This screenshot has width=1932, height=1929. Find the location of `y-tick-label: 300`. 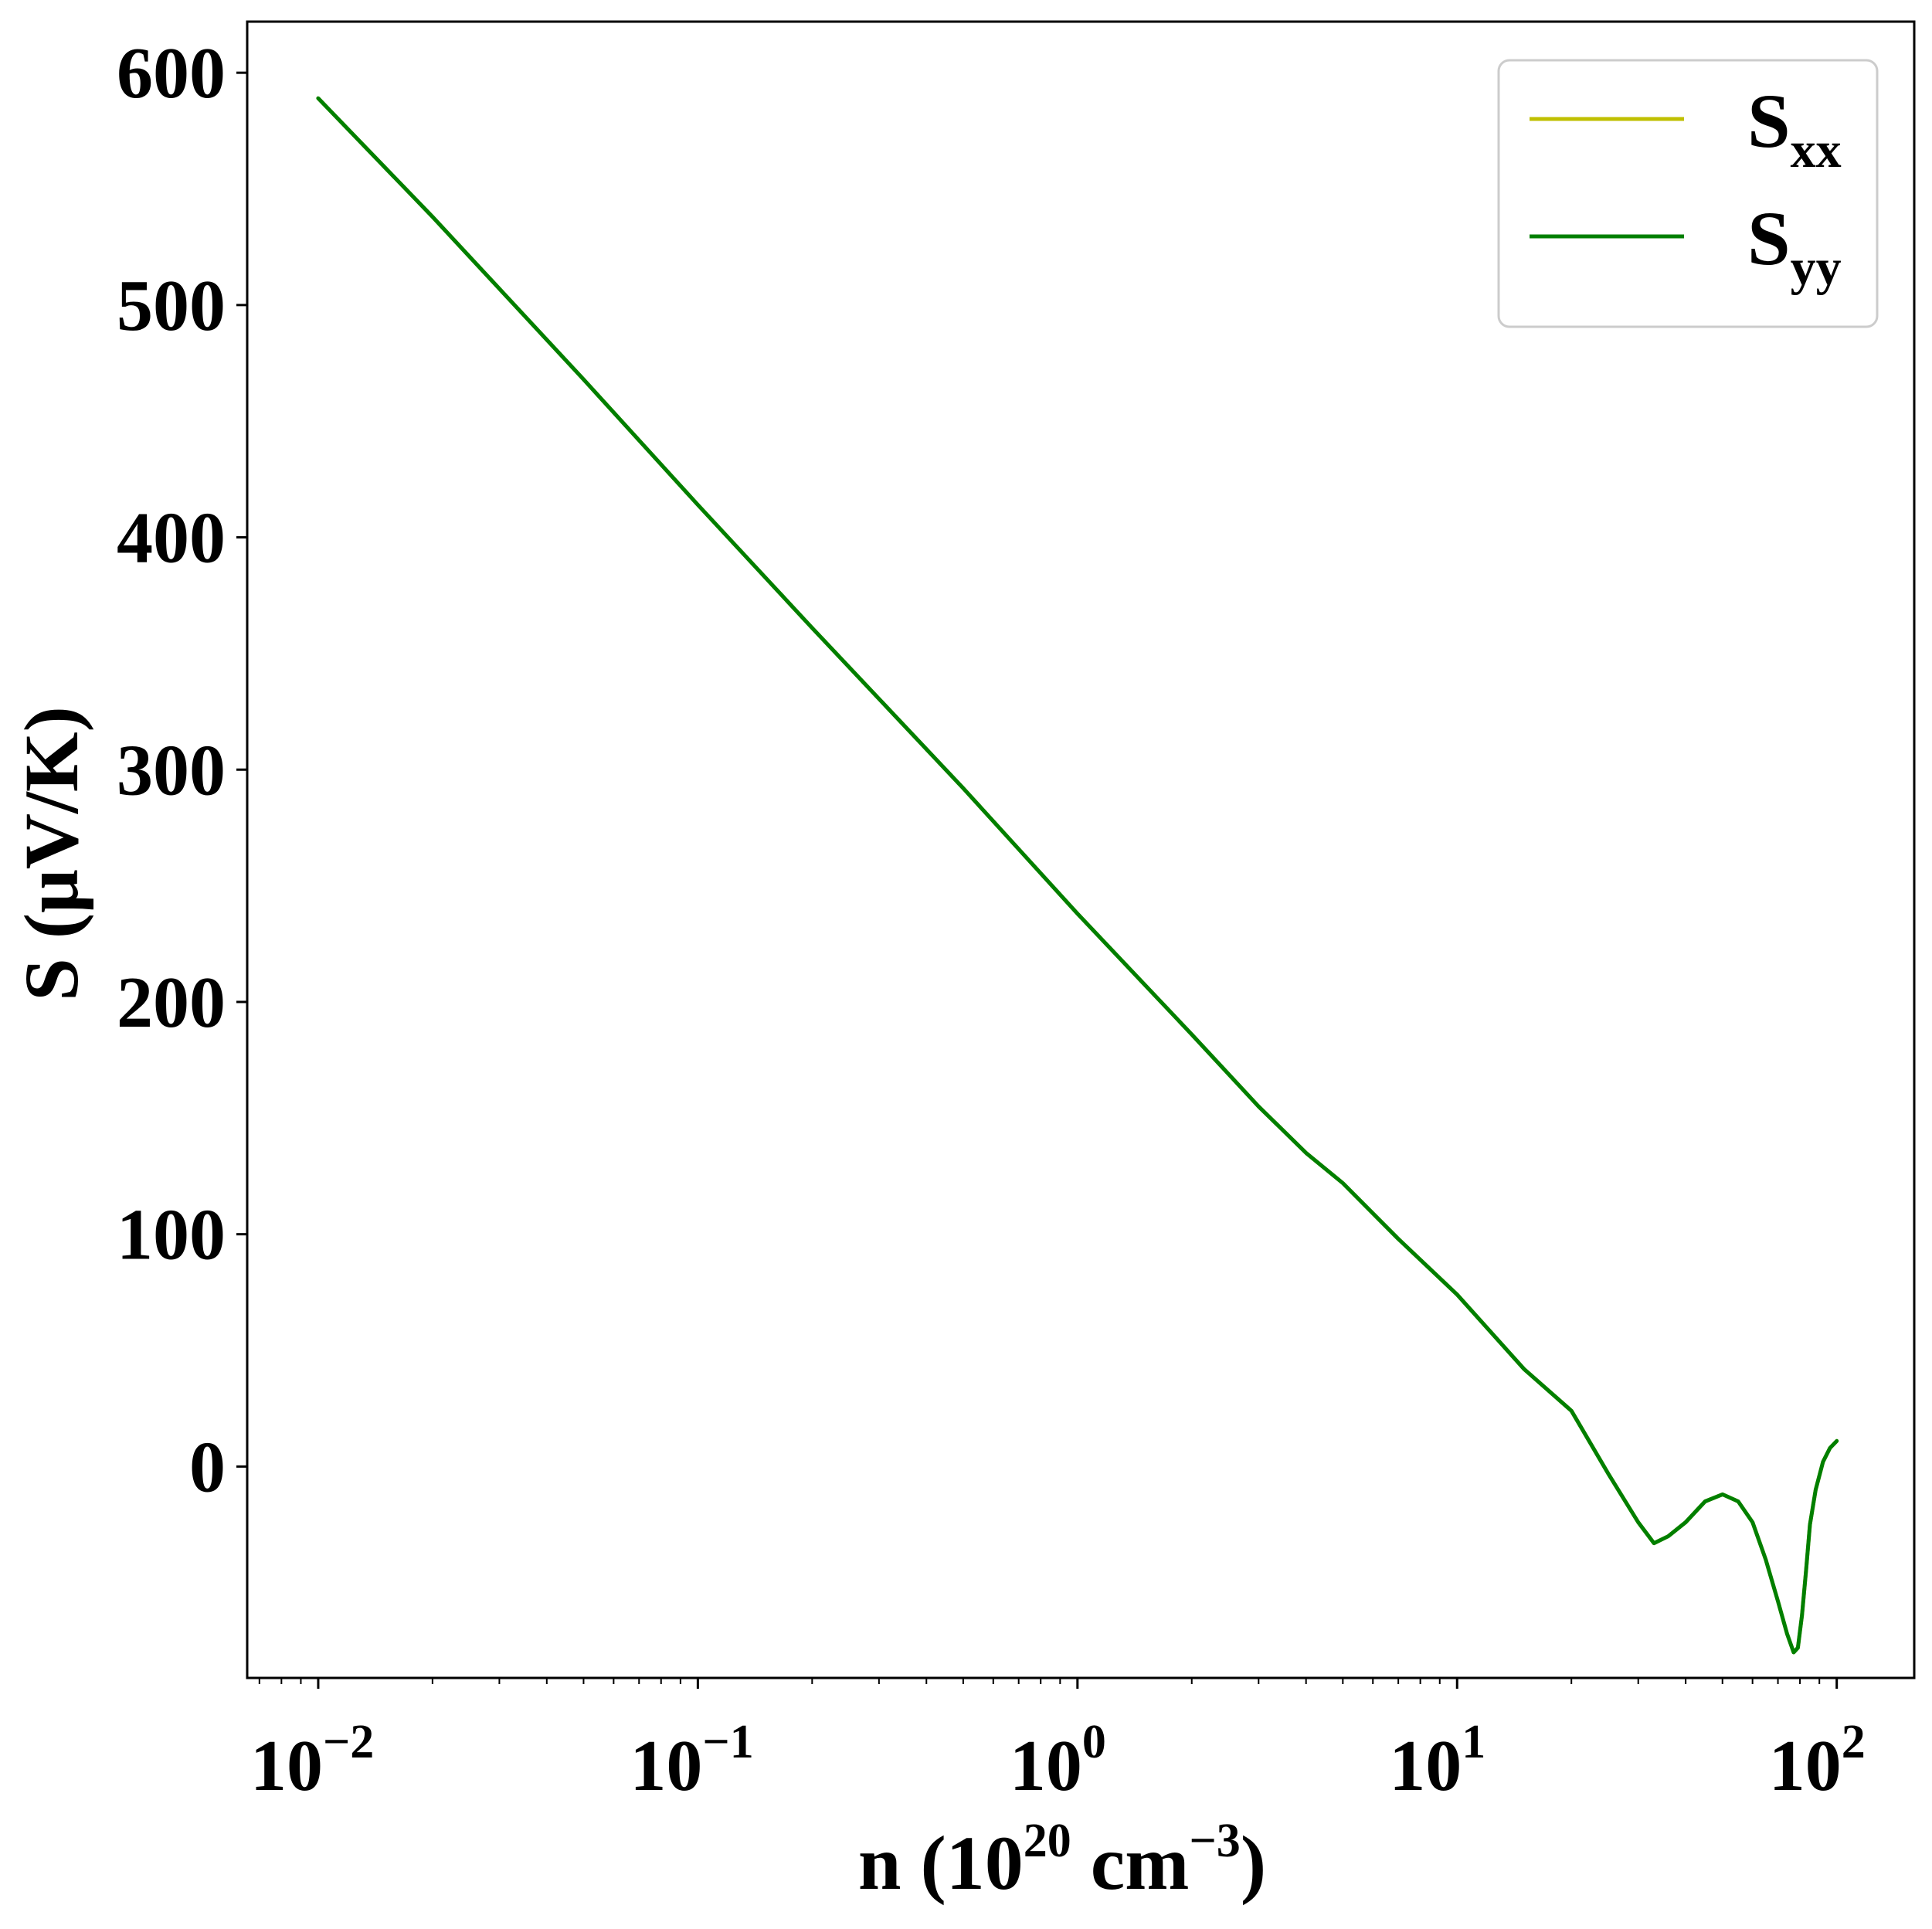

y-tick-label: 300 is located at coordinates (171, 770).